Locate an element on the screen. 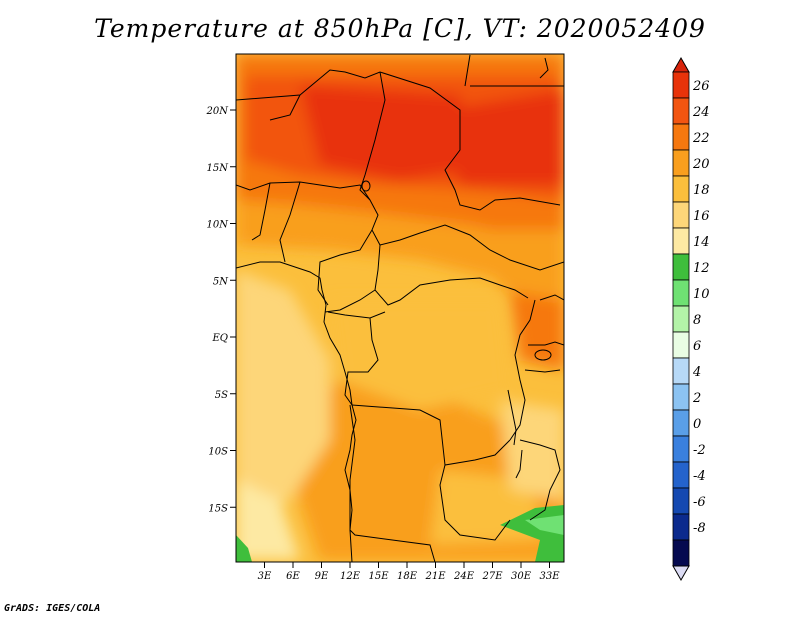  lon-tick-label: 15E is located at coordinates (378, 576).